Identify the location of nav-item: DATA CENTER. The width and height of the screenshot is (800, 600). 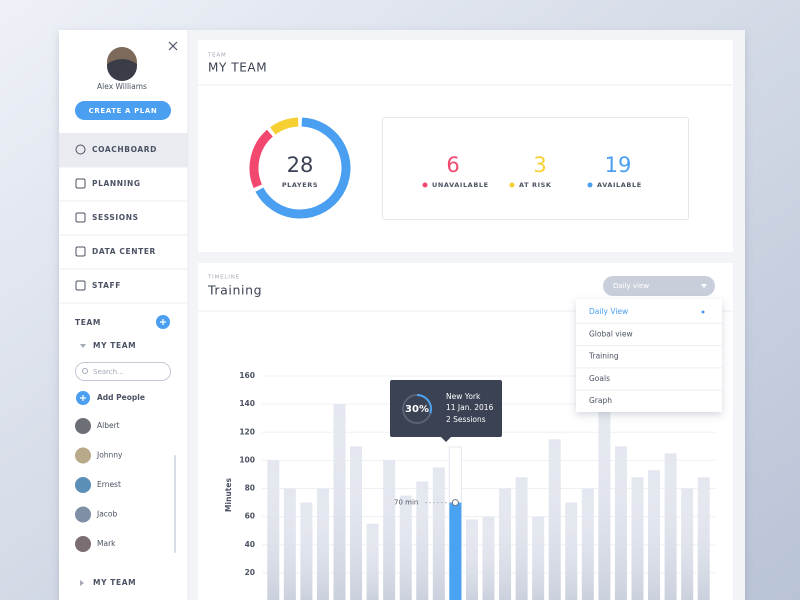
(124, 251).